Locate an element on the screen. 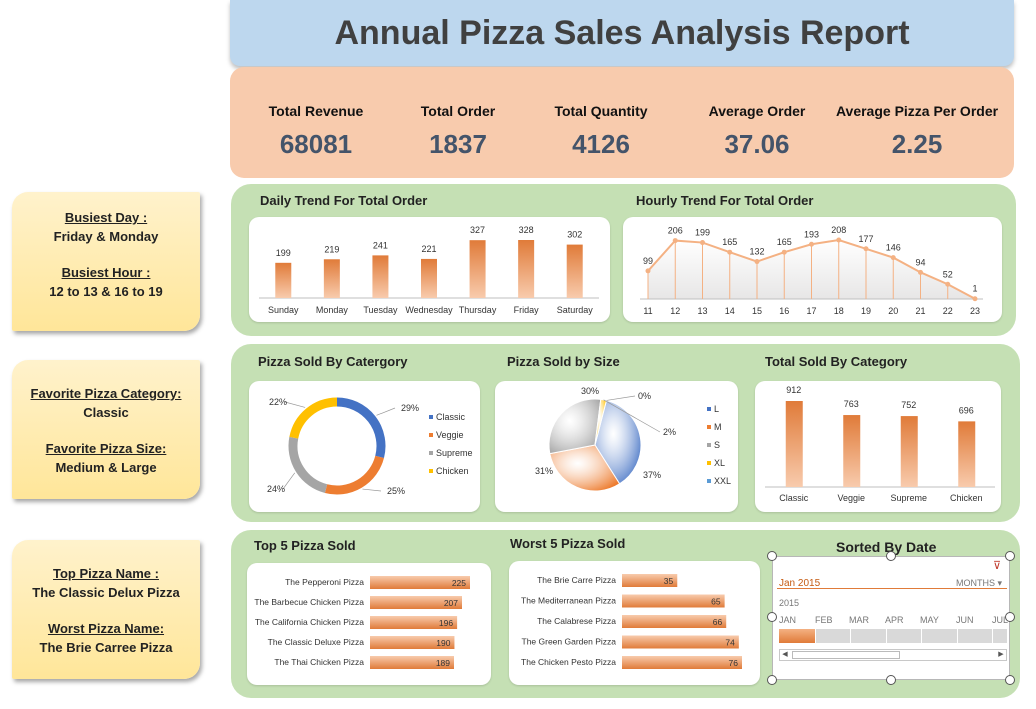 Image resolution: width=1036 pixels, height=709 pixels. tick-label: 19 is located at coordinates (866, 311).